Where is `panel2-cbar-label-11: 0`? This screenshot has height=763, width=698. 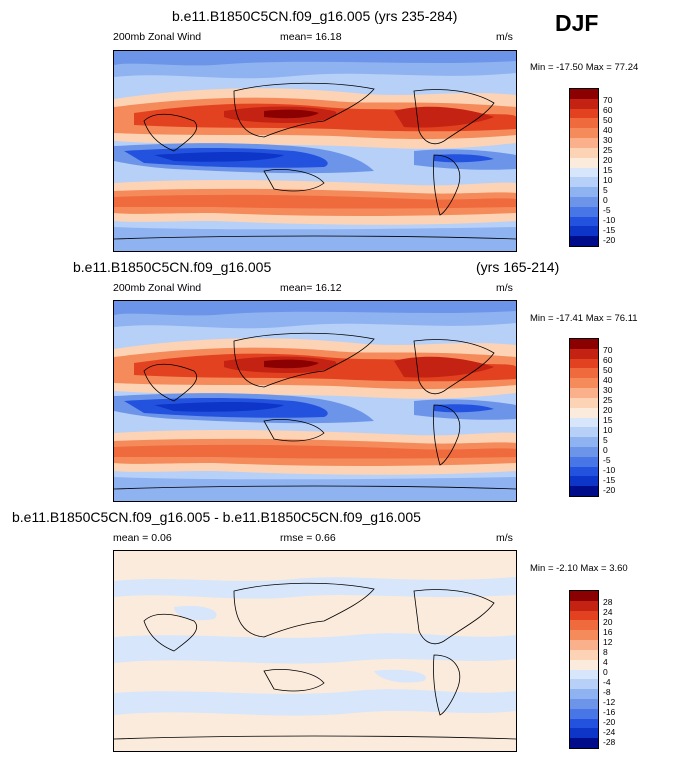 panel2-cbar-label-11: 0 is located at coordinates (605, 450).